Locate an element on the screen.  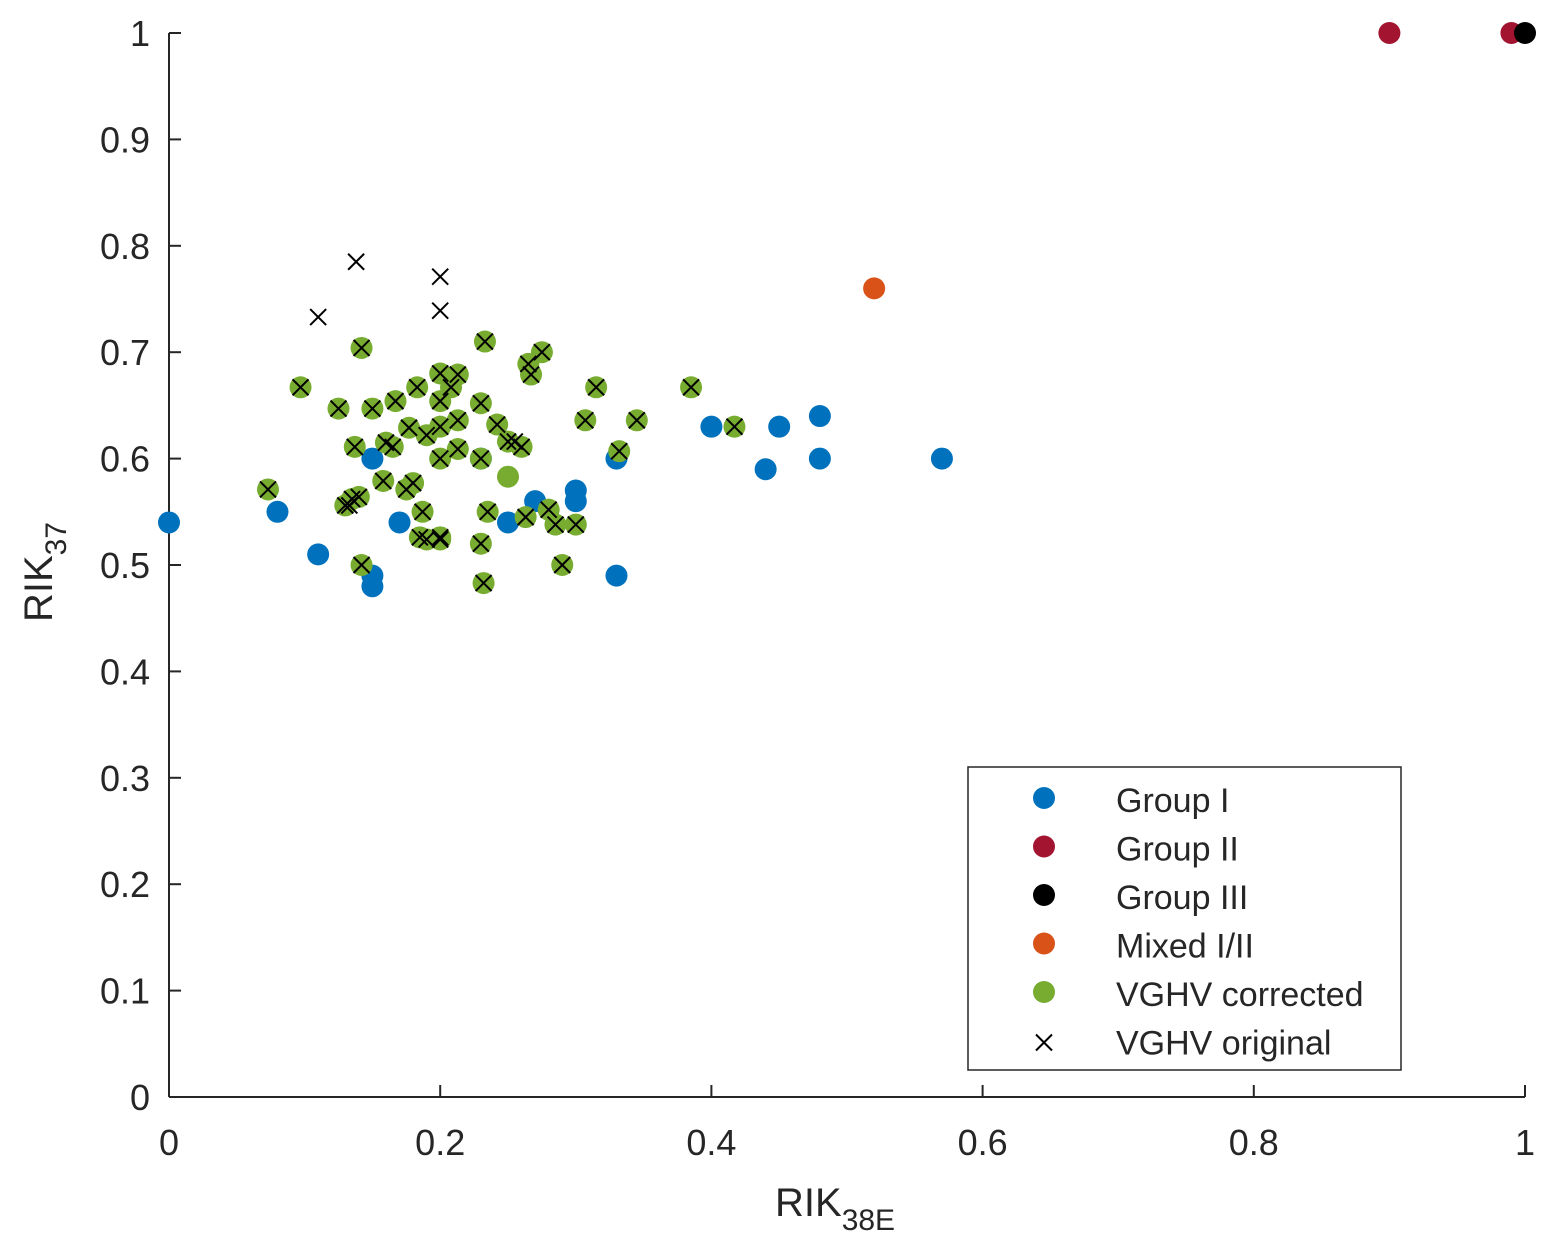
x-tick-label: 0.6 is located at coordinates (983, 1142).